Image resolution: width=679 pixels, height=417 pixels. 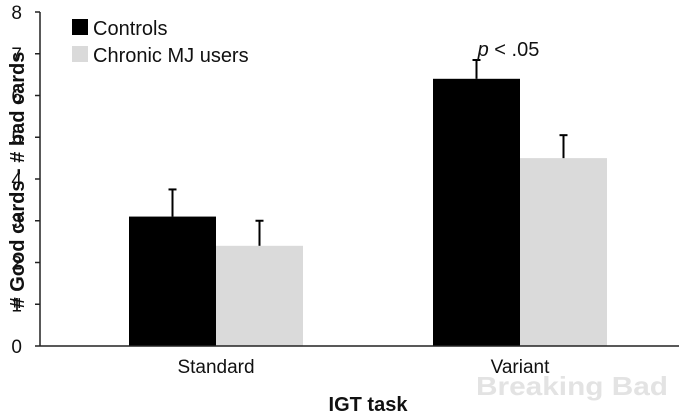 I want to click on bar-chronic-mj-users-variant, so click(x=563, y=252).